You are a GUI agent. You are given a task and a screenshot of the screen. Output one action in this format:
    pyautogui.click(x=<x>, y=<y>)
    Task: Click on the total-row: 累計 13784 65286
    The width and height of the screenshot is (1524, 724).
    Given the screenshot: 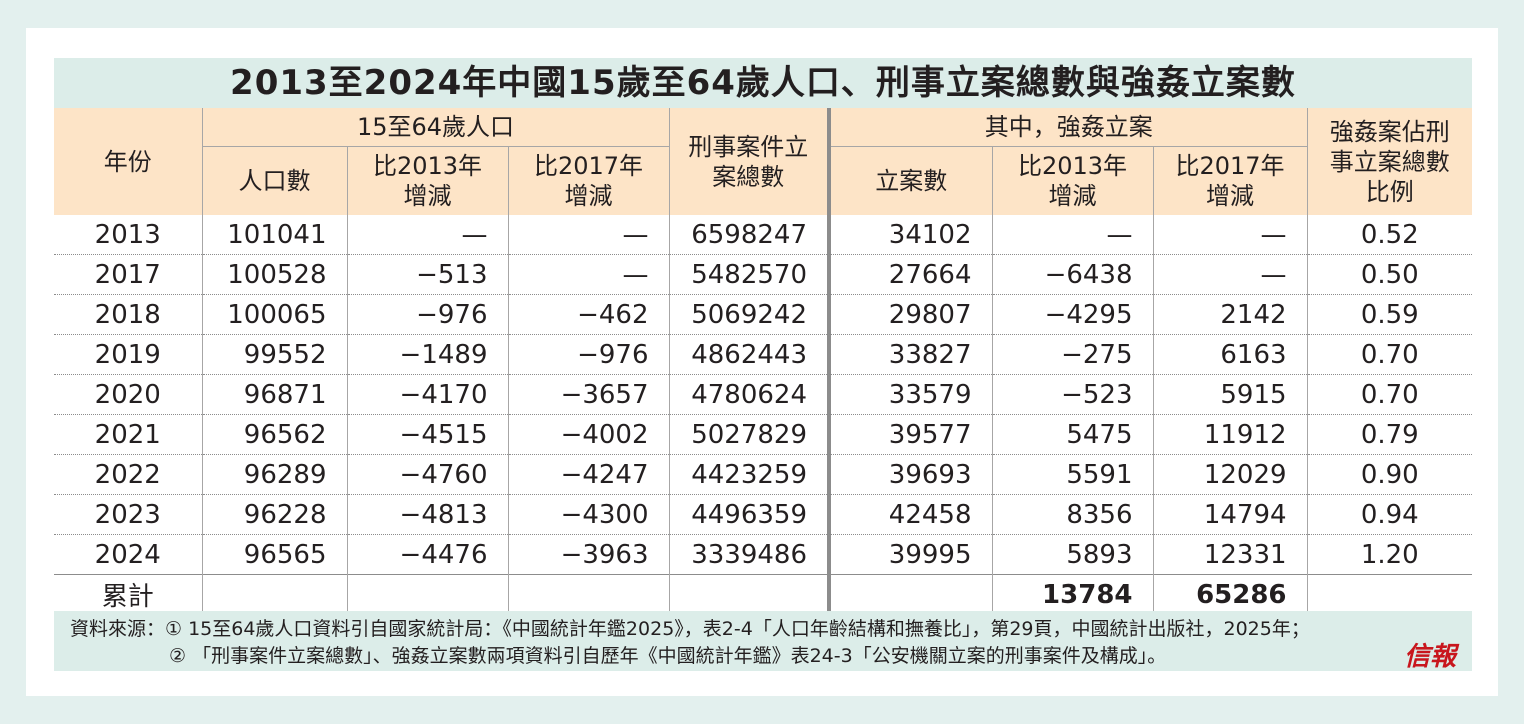 What is the action you would take?
    pyautogui.click(x=763, y=594)
    